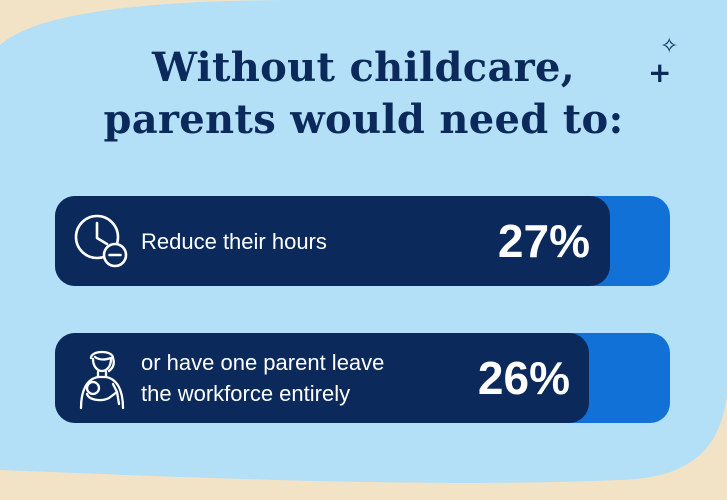 The image size is (727, 500). What do you see at coordinates (234, 241) in the screenshot?
I see `stat-label: Reduce their hours` at bounding box center [234, 241].